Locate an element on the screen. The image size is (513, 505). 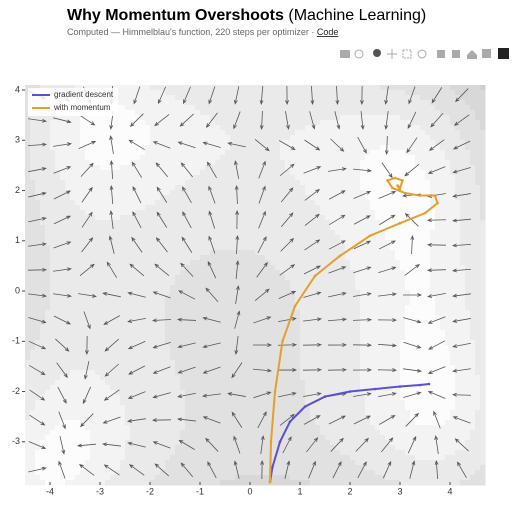
plotly-logo is located at coordinates (503, 53).